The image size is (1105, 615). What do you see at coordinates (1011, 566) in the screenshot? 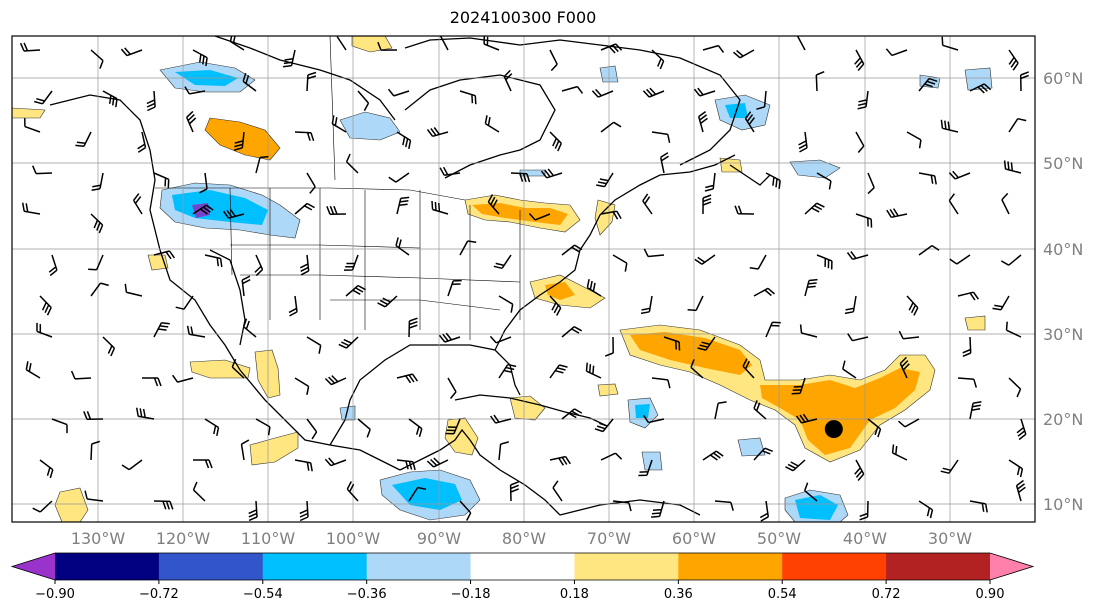
I see `colorbar-extend-high` at bounding box center [1011, 566].